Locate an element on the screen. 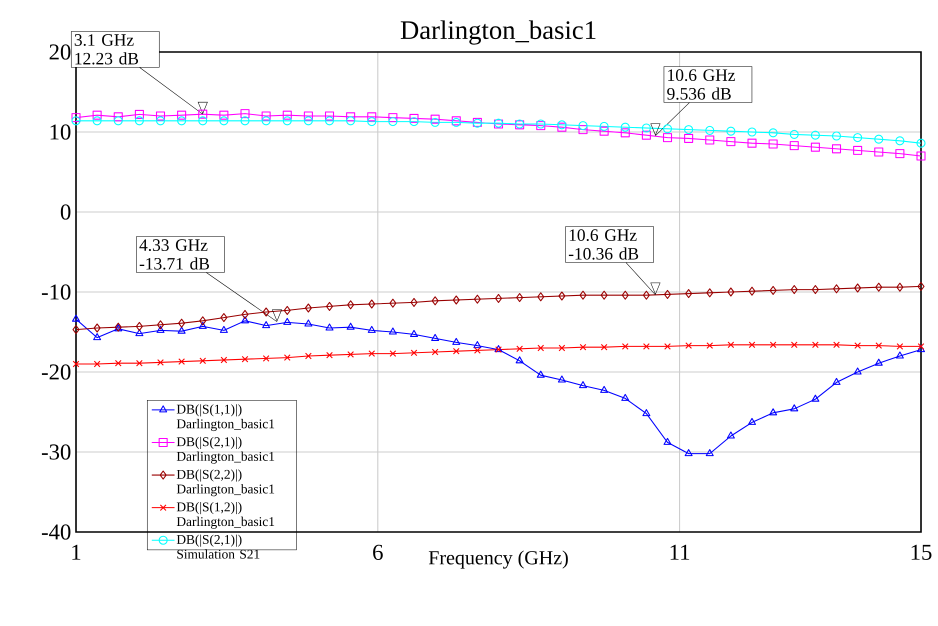 Image resolution: width=938 pixels, height=626 pixels. x-tick-label: 11 is located at coordinates (680, 552).